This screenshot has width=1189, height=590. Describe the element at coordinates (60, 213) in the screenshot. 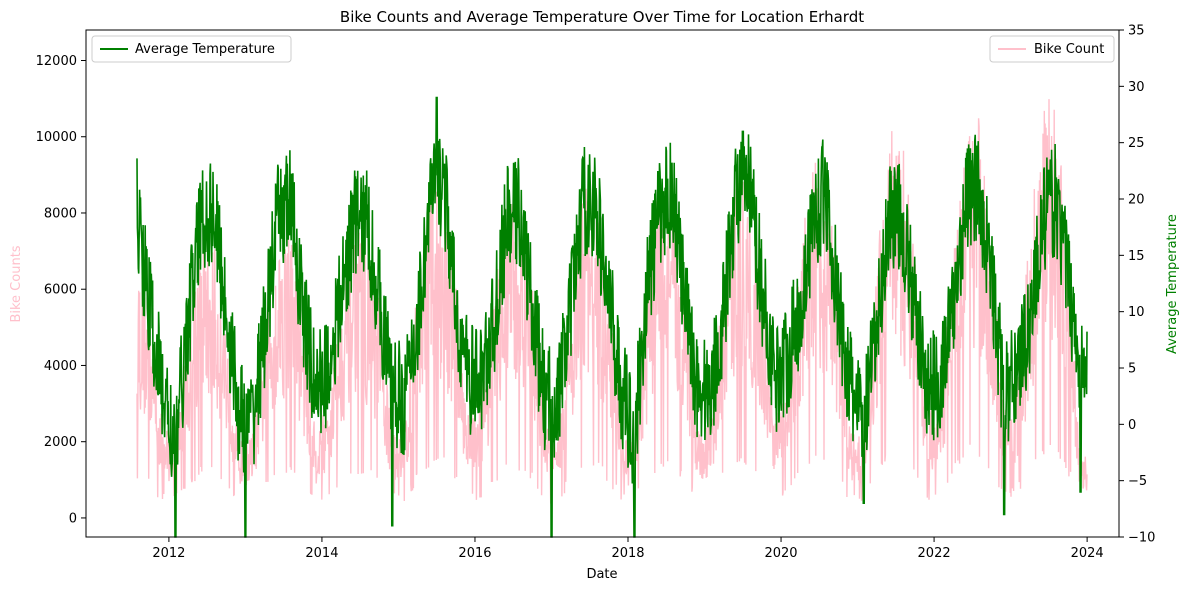

I see `y-left-tick-label: 8000` at that location.